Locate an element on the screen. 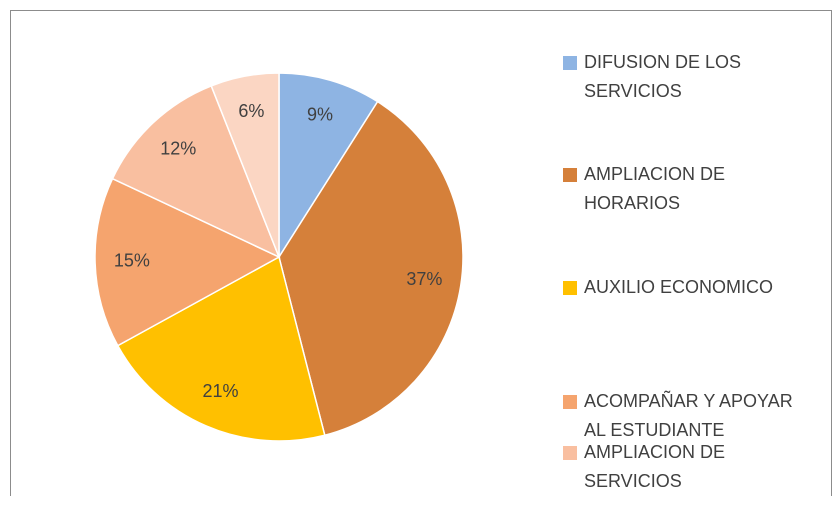  legend-item: AMPLIACION DE HORARIOS is located at coordinates (688, 200).